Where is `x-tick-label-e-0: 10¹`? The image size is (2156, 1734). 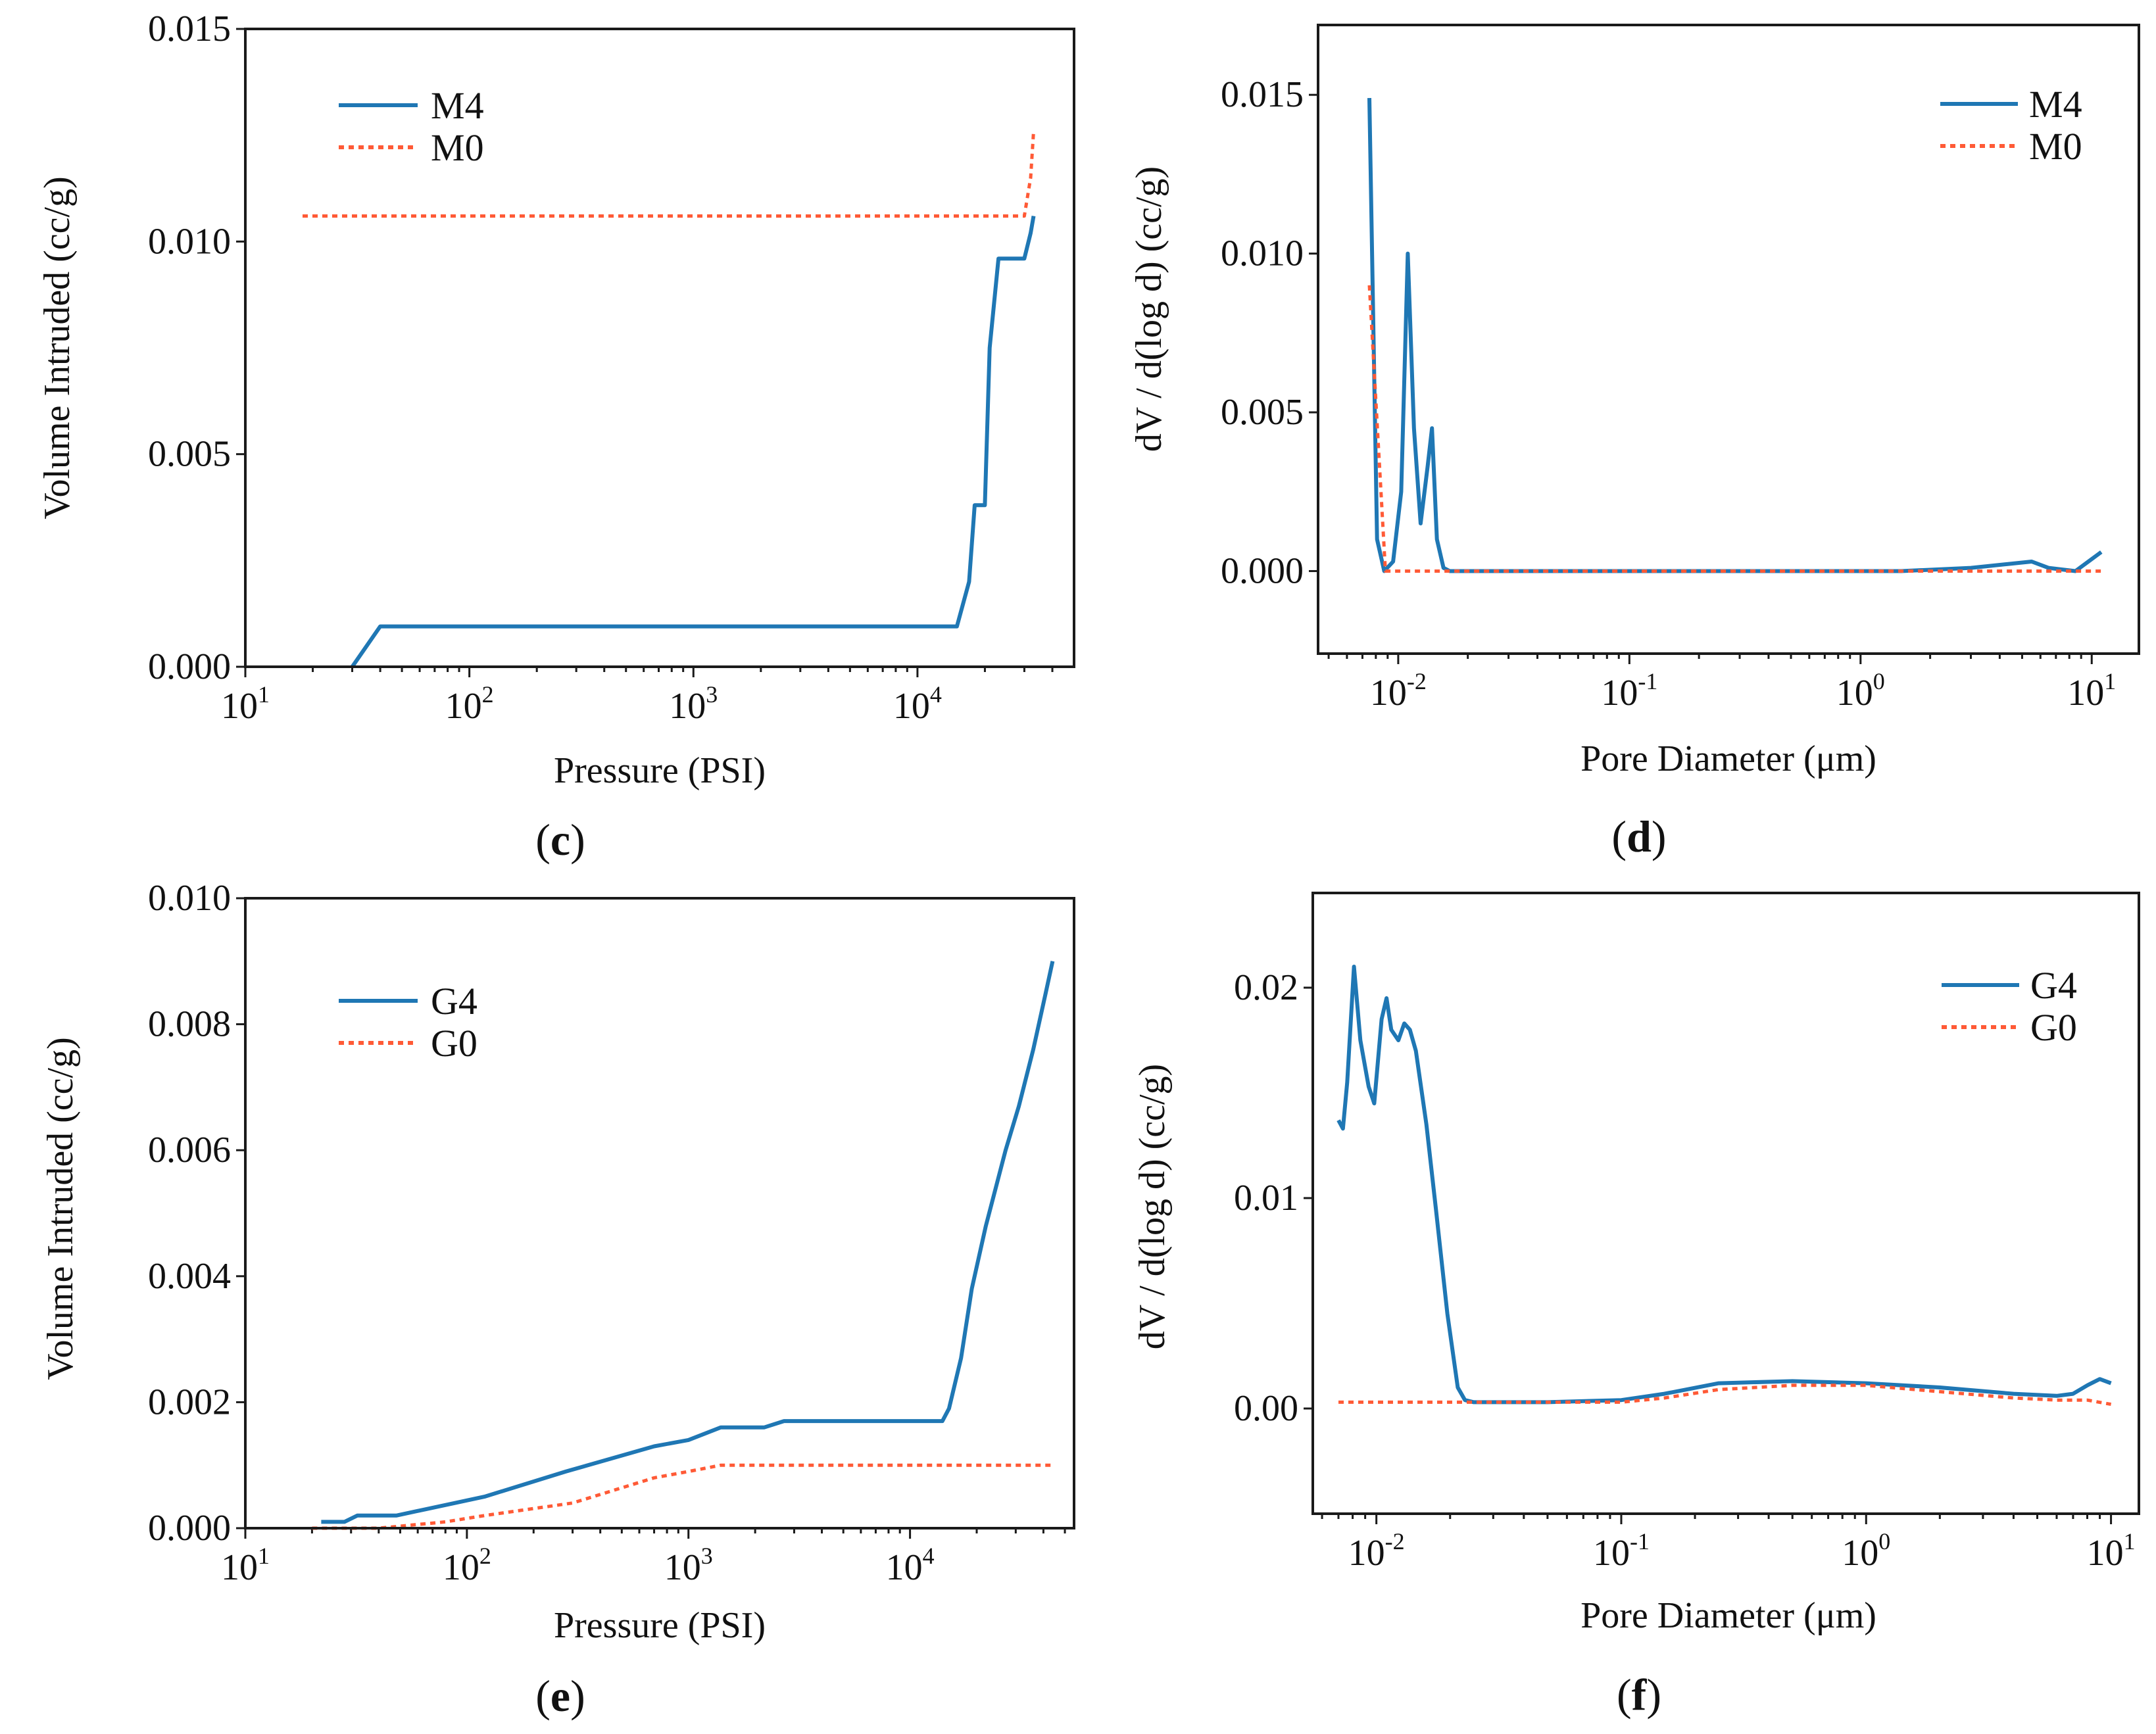
x-tick-label-e-0: 10¹ is located at coordinates (246, 1566).